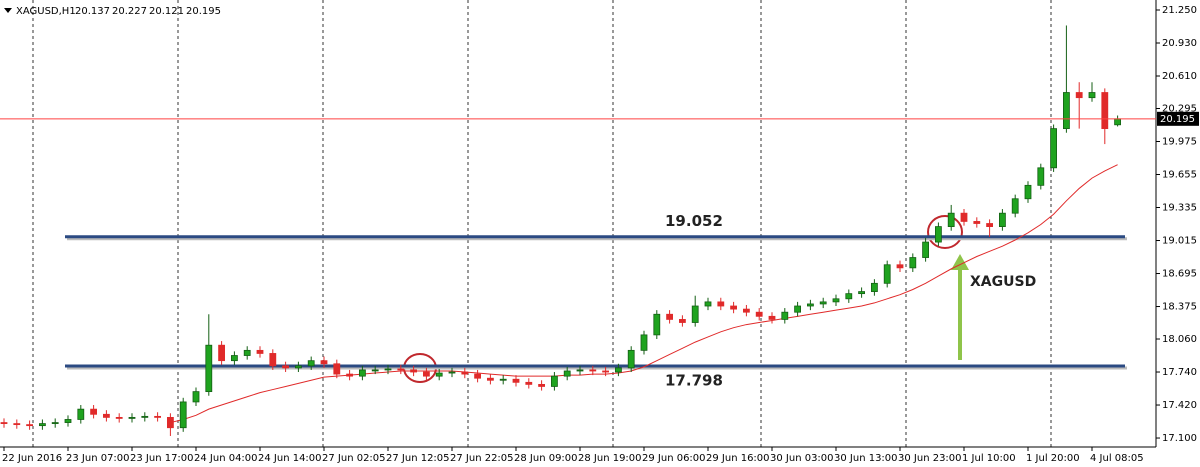 This screenshot has height=467, width=1200. What do you see at coordinates (129, 11) in the screenshot?
I see `ohlc-high: 20.227` at bounding box center [129, 11].